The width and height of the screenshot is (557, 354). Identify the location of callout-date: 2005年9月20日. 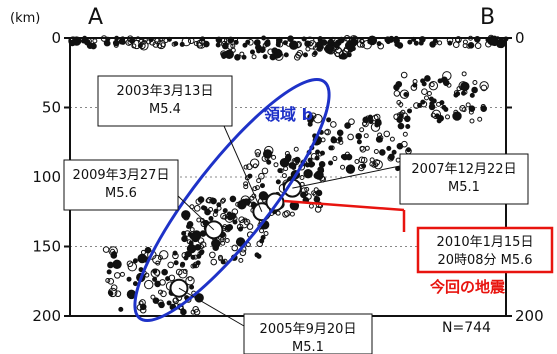
(308, 329).